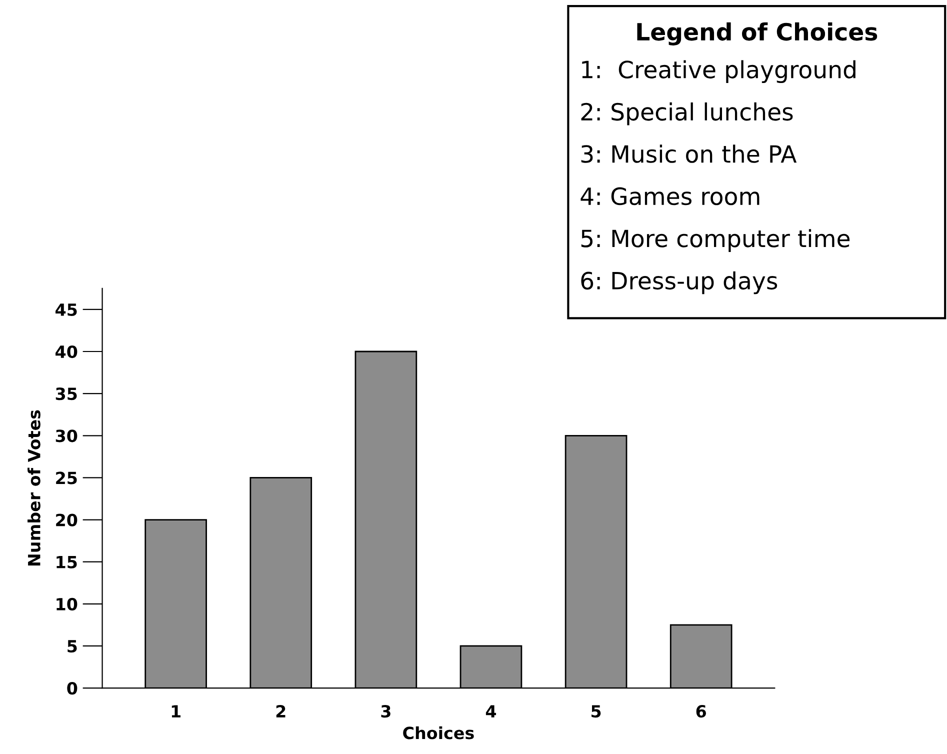 Image resolution: width=947 pixels, height=754 pixels. What do you see at coordinates (66, 310) in the screenshot?
I see `y-tick-label: 45` at bounding box center [66, 310].